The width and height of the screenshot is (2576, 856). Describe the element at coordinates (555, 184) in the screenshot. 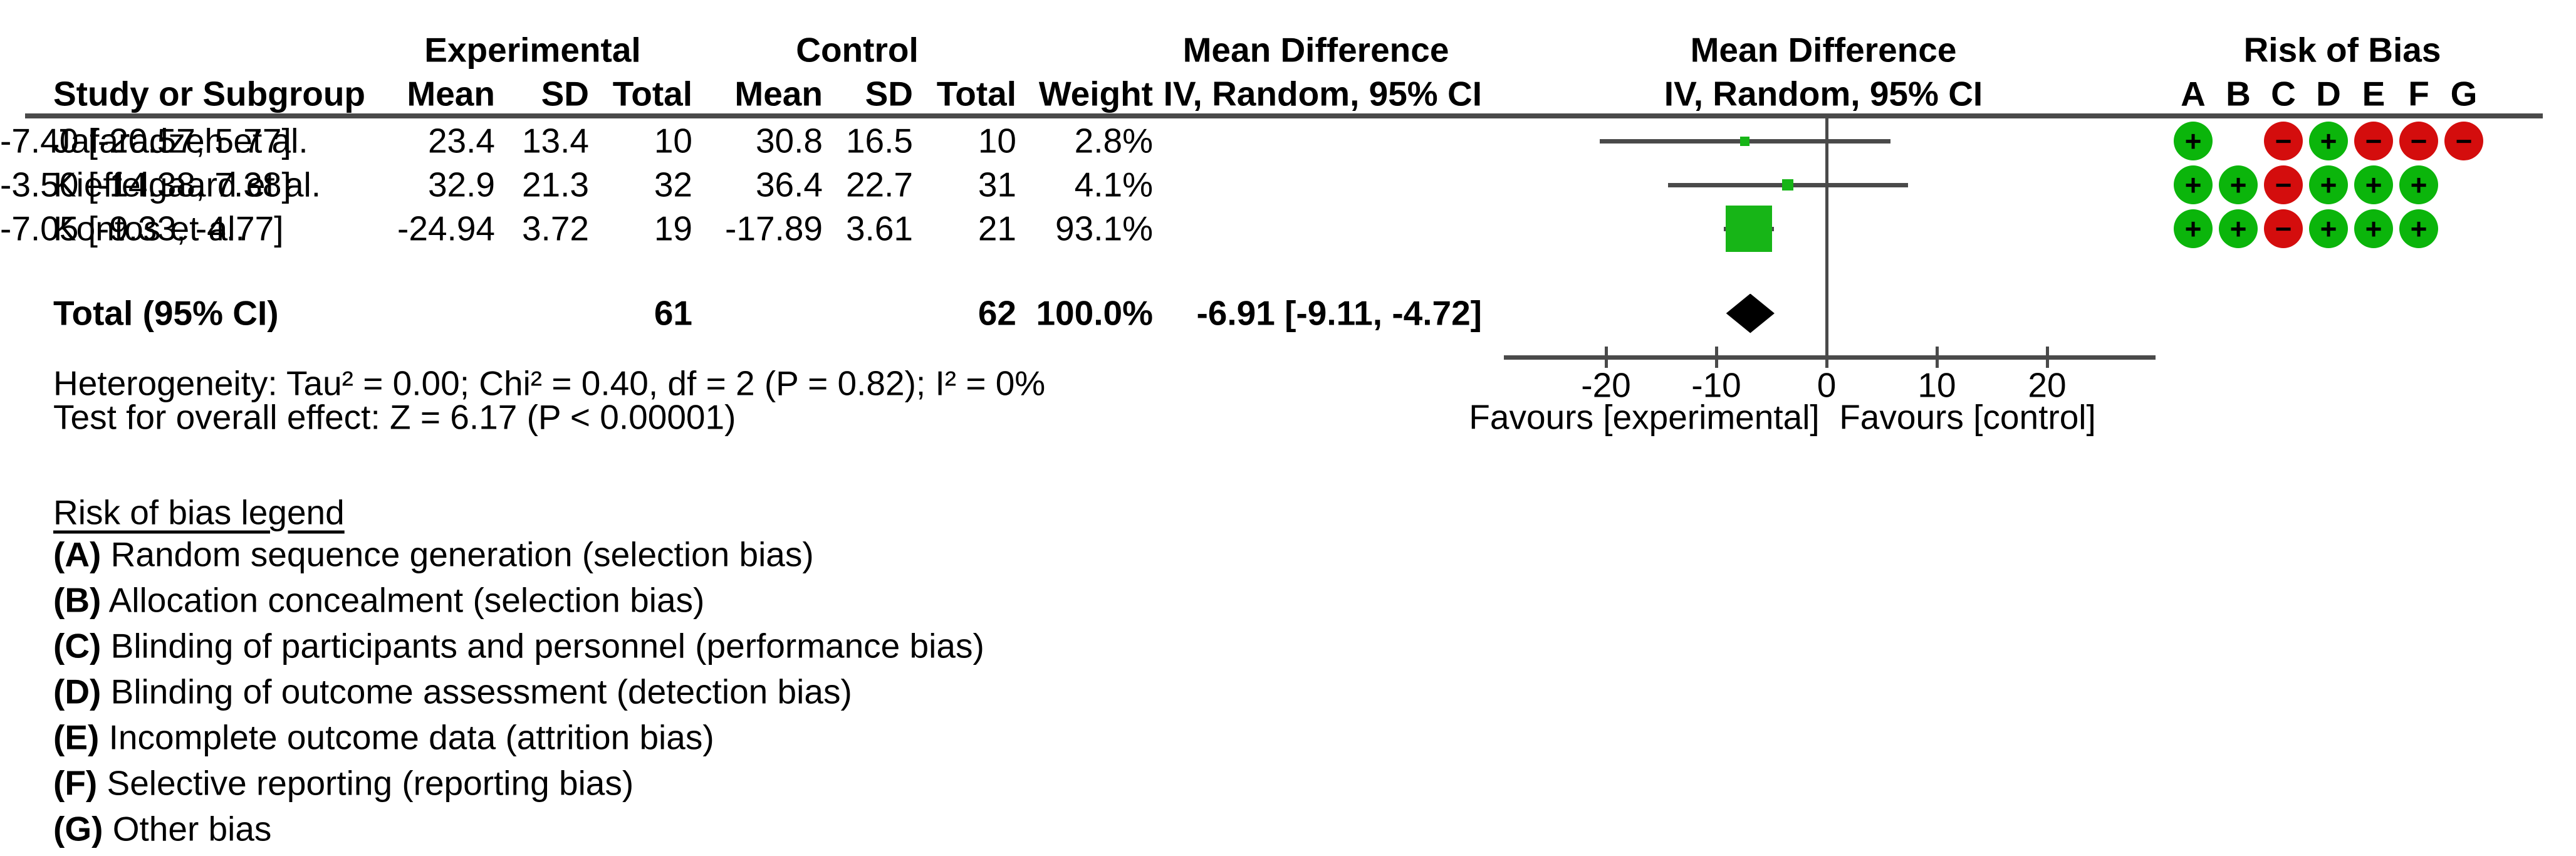

I see `study-exp-sd: 21.3` at that location.